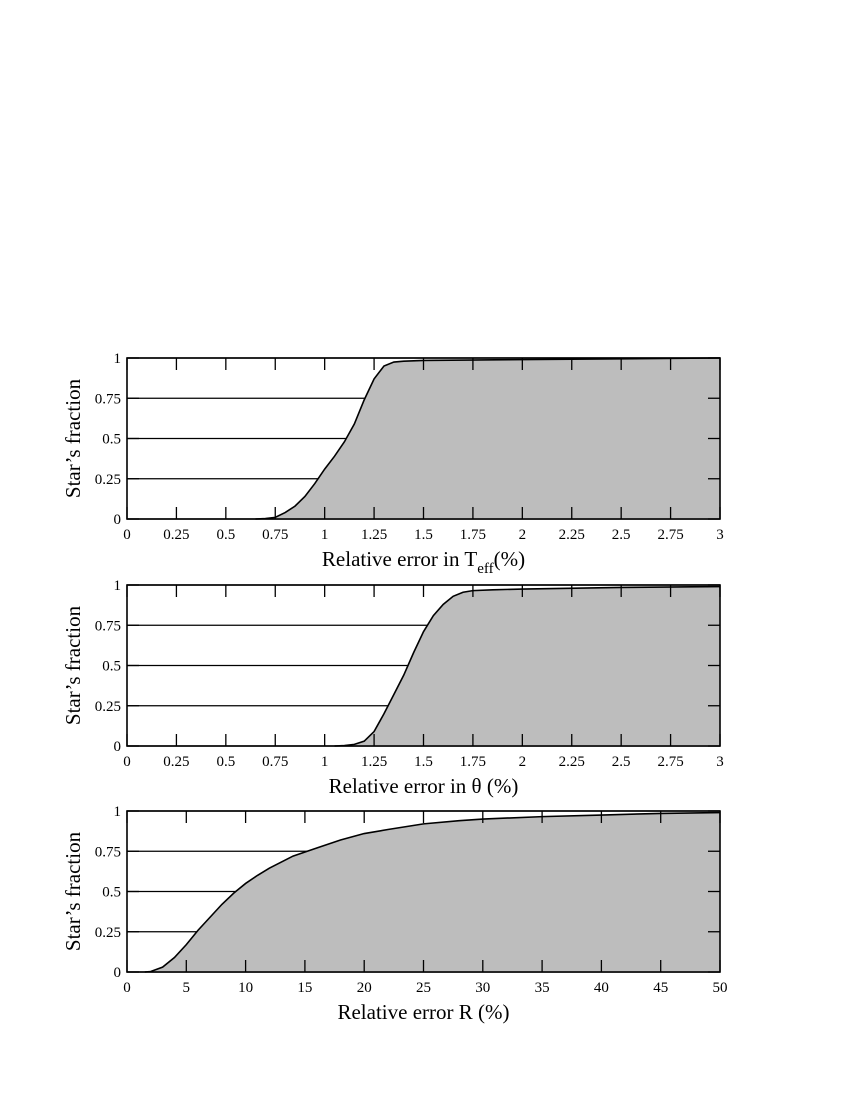  I want to click on x-tick-label: 50, so click(720, 988).